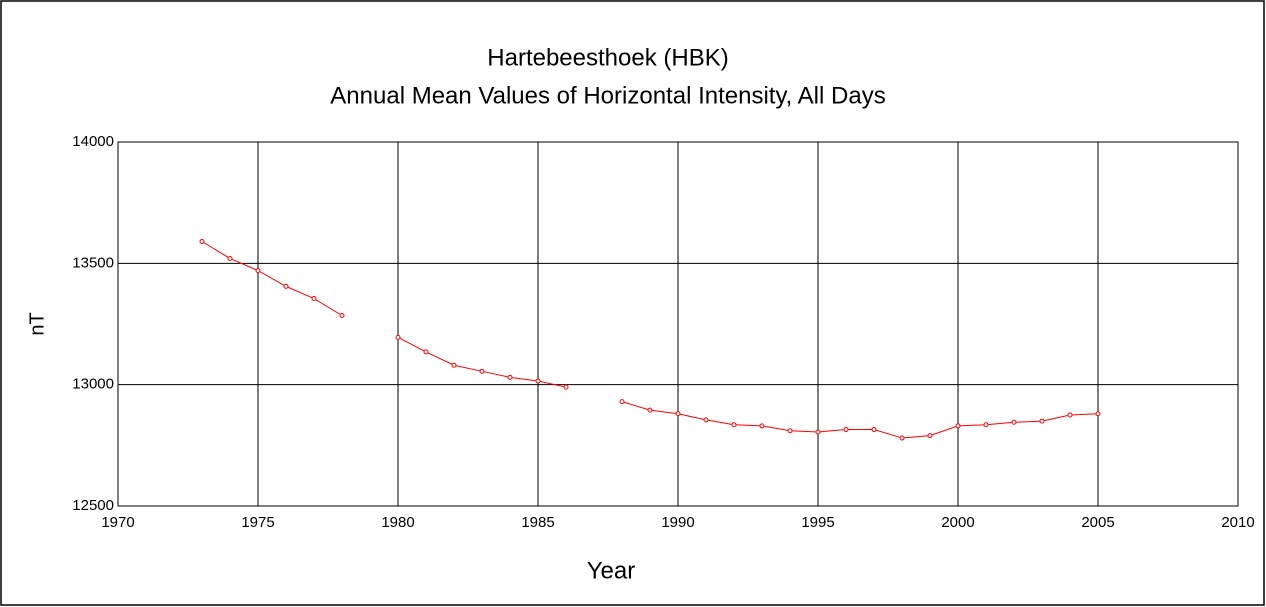  Describe the element at coordinates (537, 522) in the screenshot. I see `x-tick-label: 1985` at that location.